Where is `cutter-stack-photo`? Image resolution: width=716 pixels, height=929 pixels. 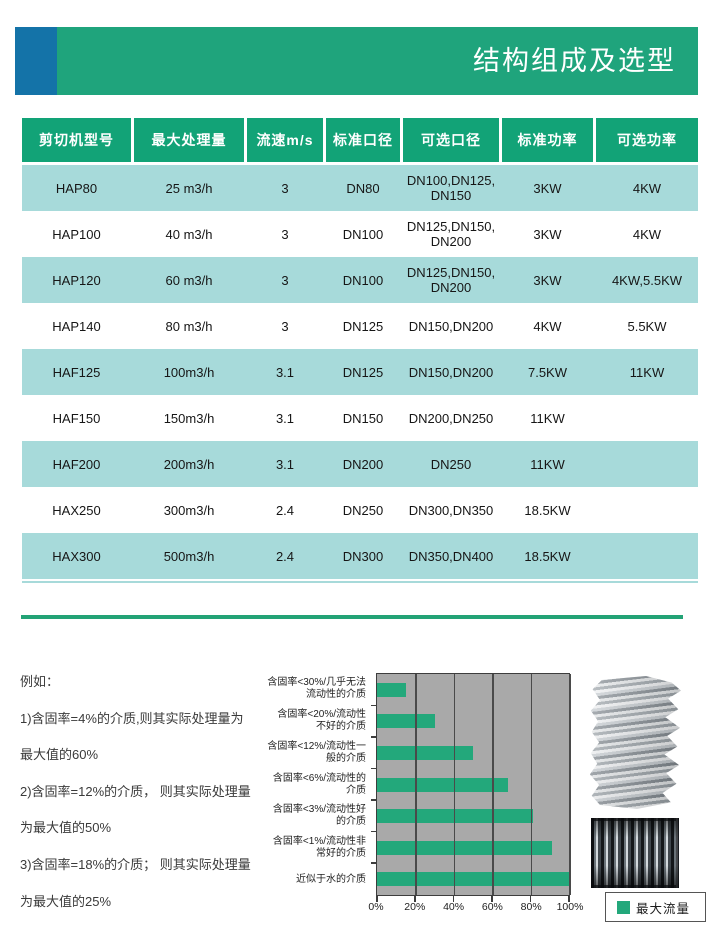 cutter-stack-photo is located at coordinates (635, 742).